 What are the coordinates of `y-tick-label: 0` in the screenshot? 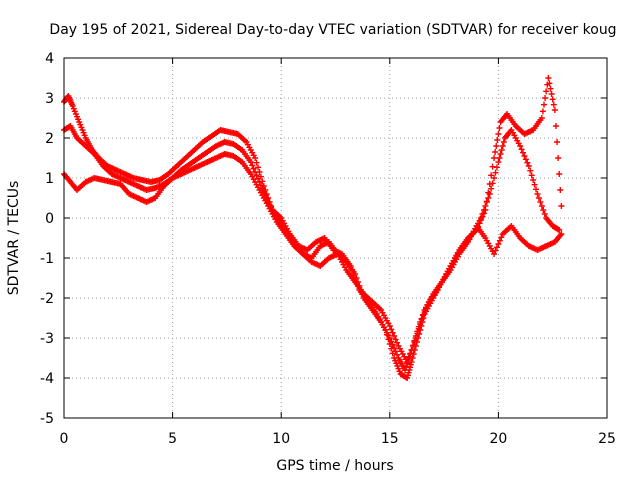 It's located at (49, 219).